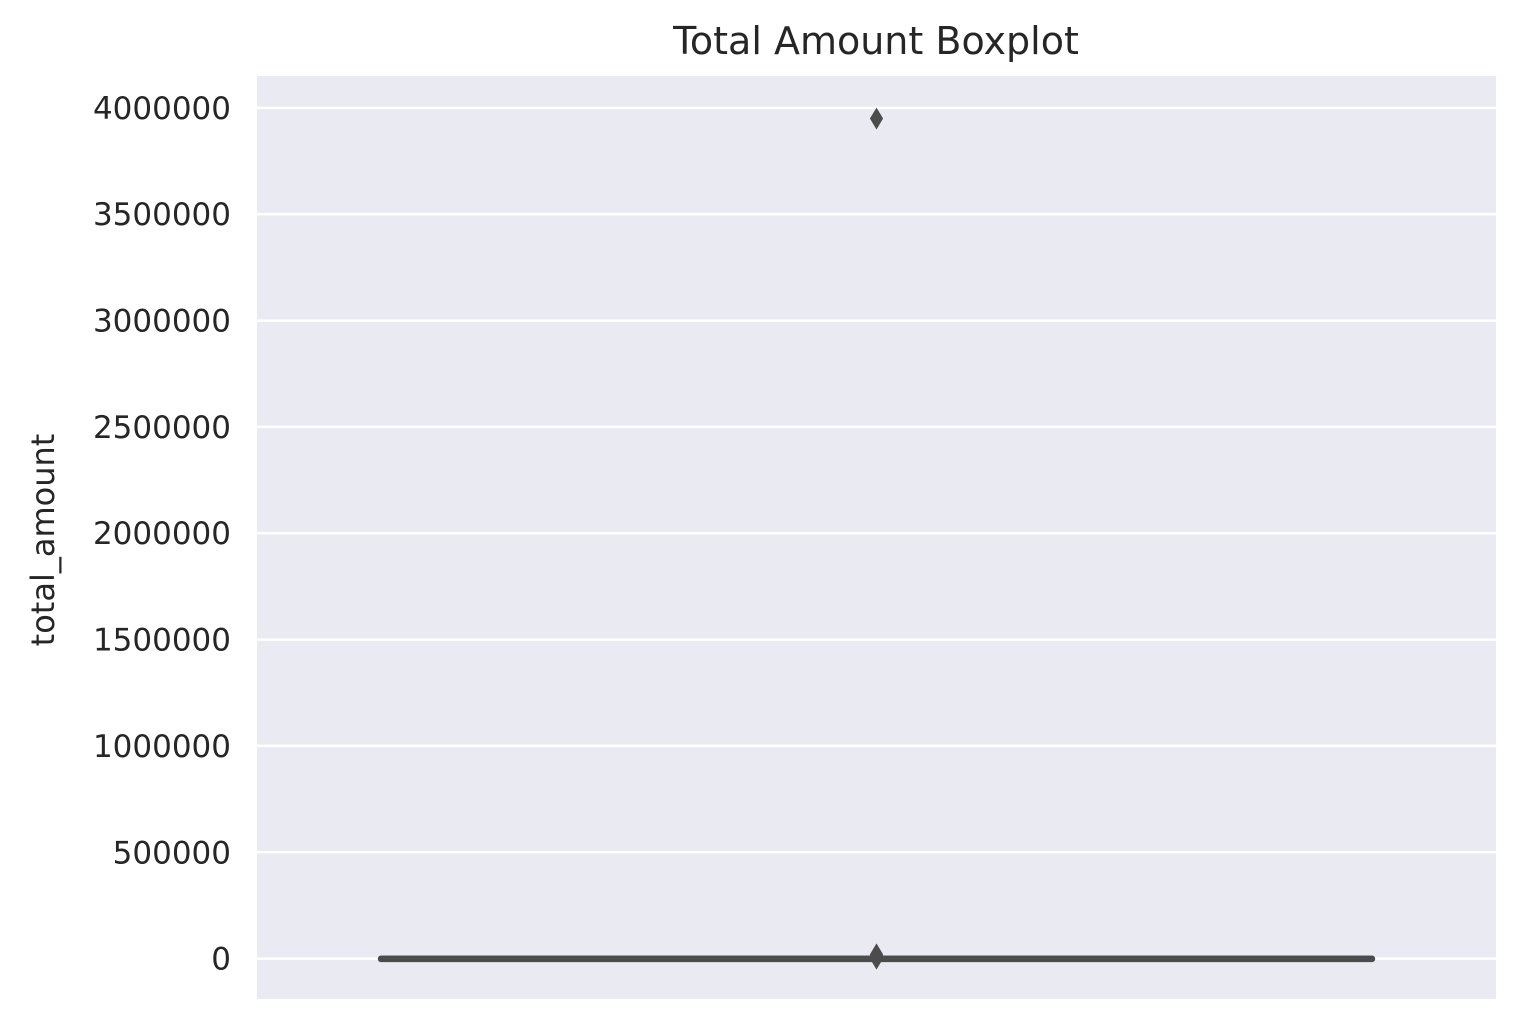 Image resolution: width=1521 pixels, height=1025 pixels. I want to click on y-tick-label: 4000000, so click(162, 109).